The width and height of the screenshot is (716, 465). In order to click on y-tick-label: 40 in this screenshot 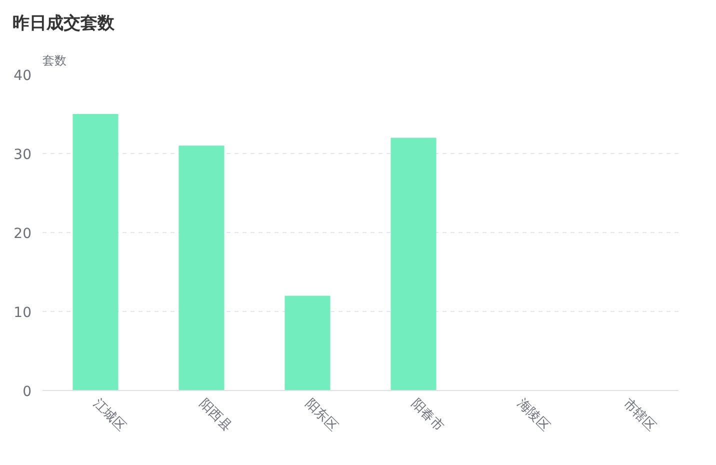, I will do `click(23, 76)`.